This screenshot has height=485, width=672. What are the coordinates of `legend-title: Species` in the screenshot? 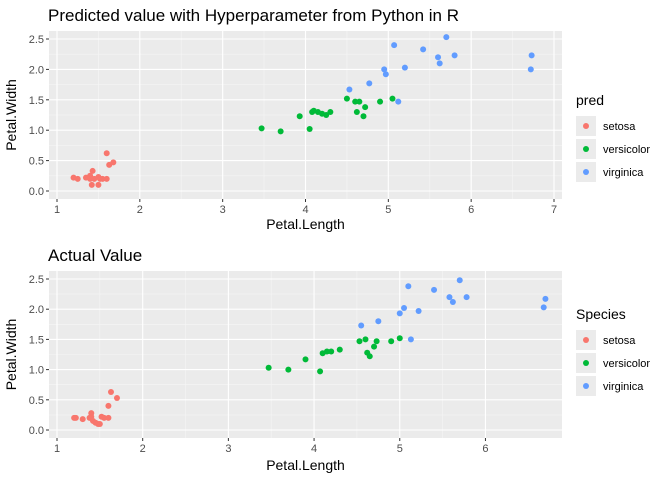 It's located at (601, 314).